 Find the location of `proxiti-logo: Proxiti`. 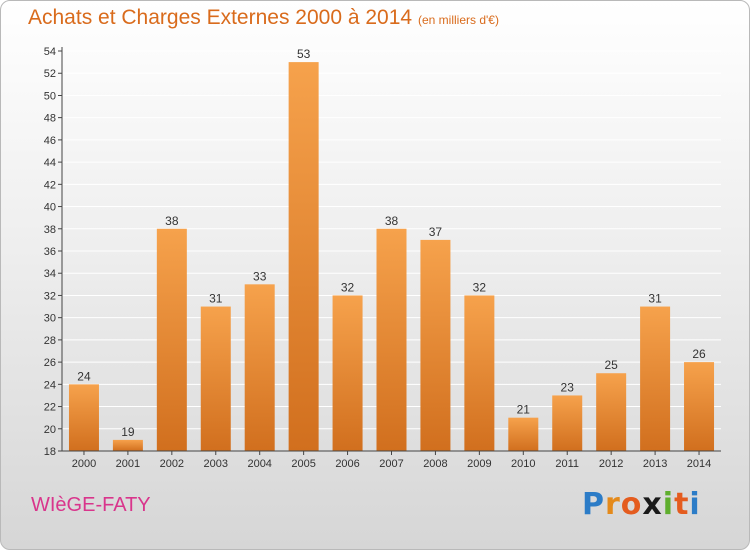

proxiti-logo: Proxiti is located at coordinates (641, 504).